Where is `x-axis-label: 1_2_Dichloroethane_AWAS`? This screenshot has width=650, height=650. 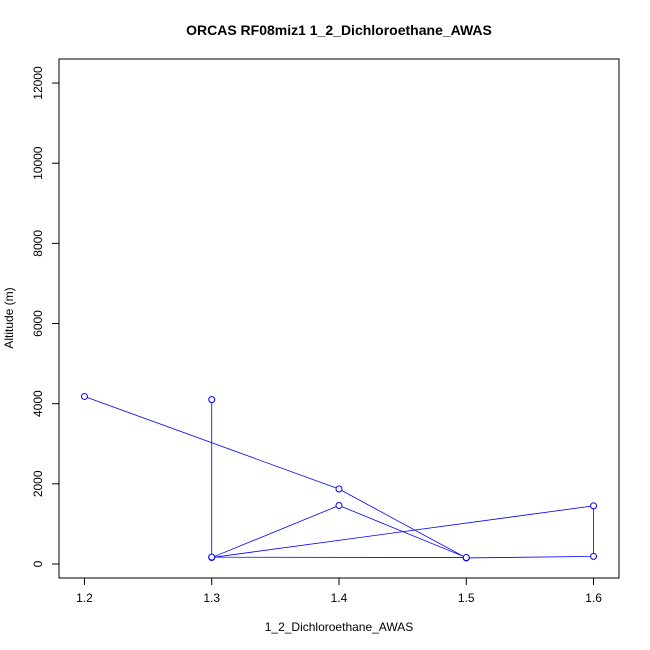
x-axis-label: 1_2_Dichloroethane_AWAS is located at coordinates (339, 627).